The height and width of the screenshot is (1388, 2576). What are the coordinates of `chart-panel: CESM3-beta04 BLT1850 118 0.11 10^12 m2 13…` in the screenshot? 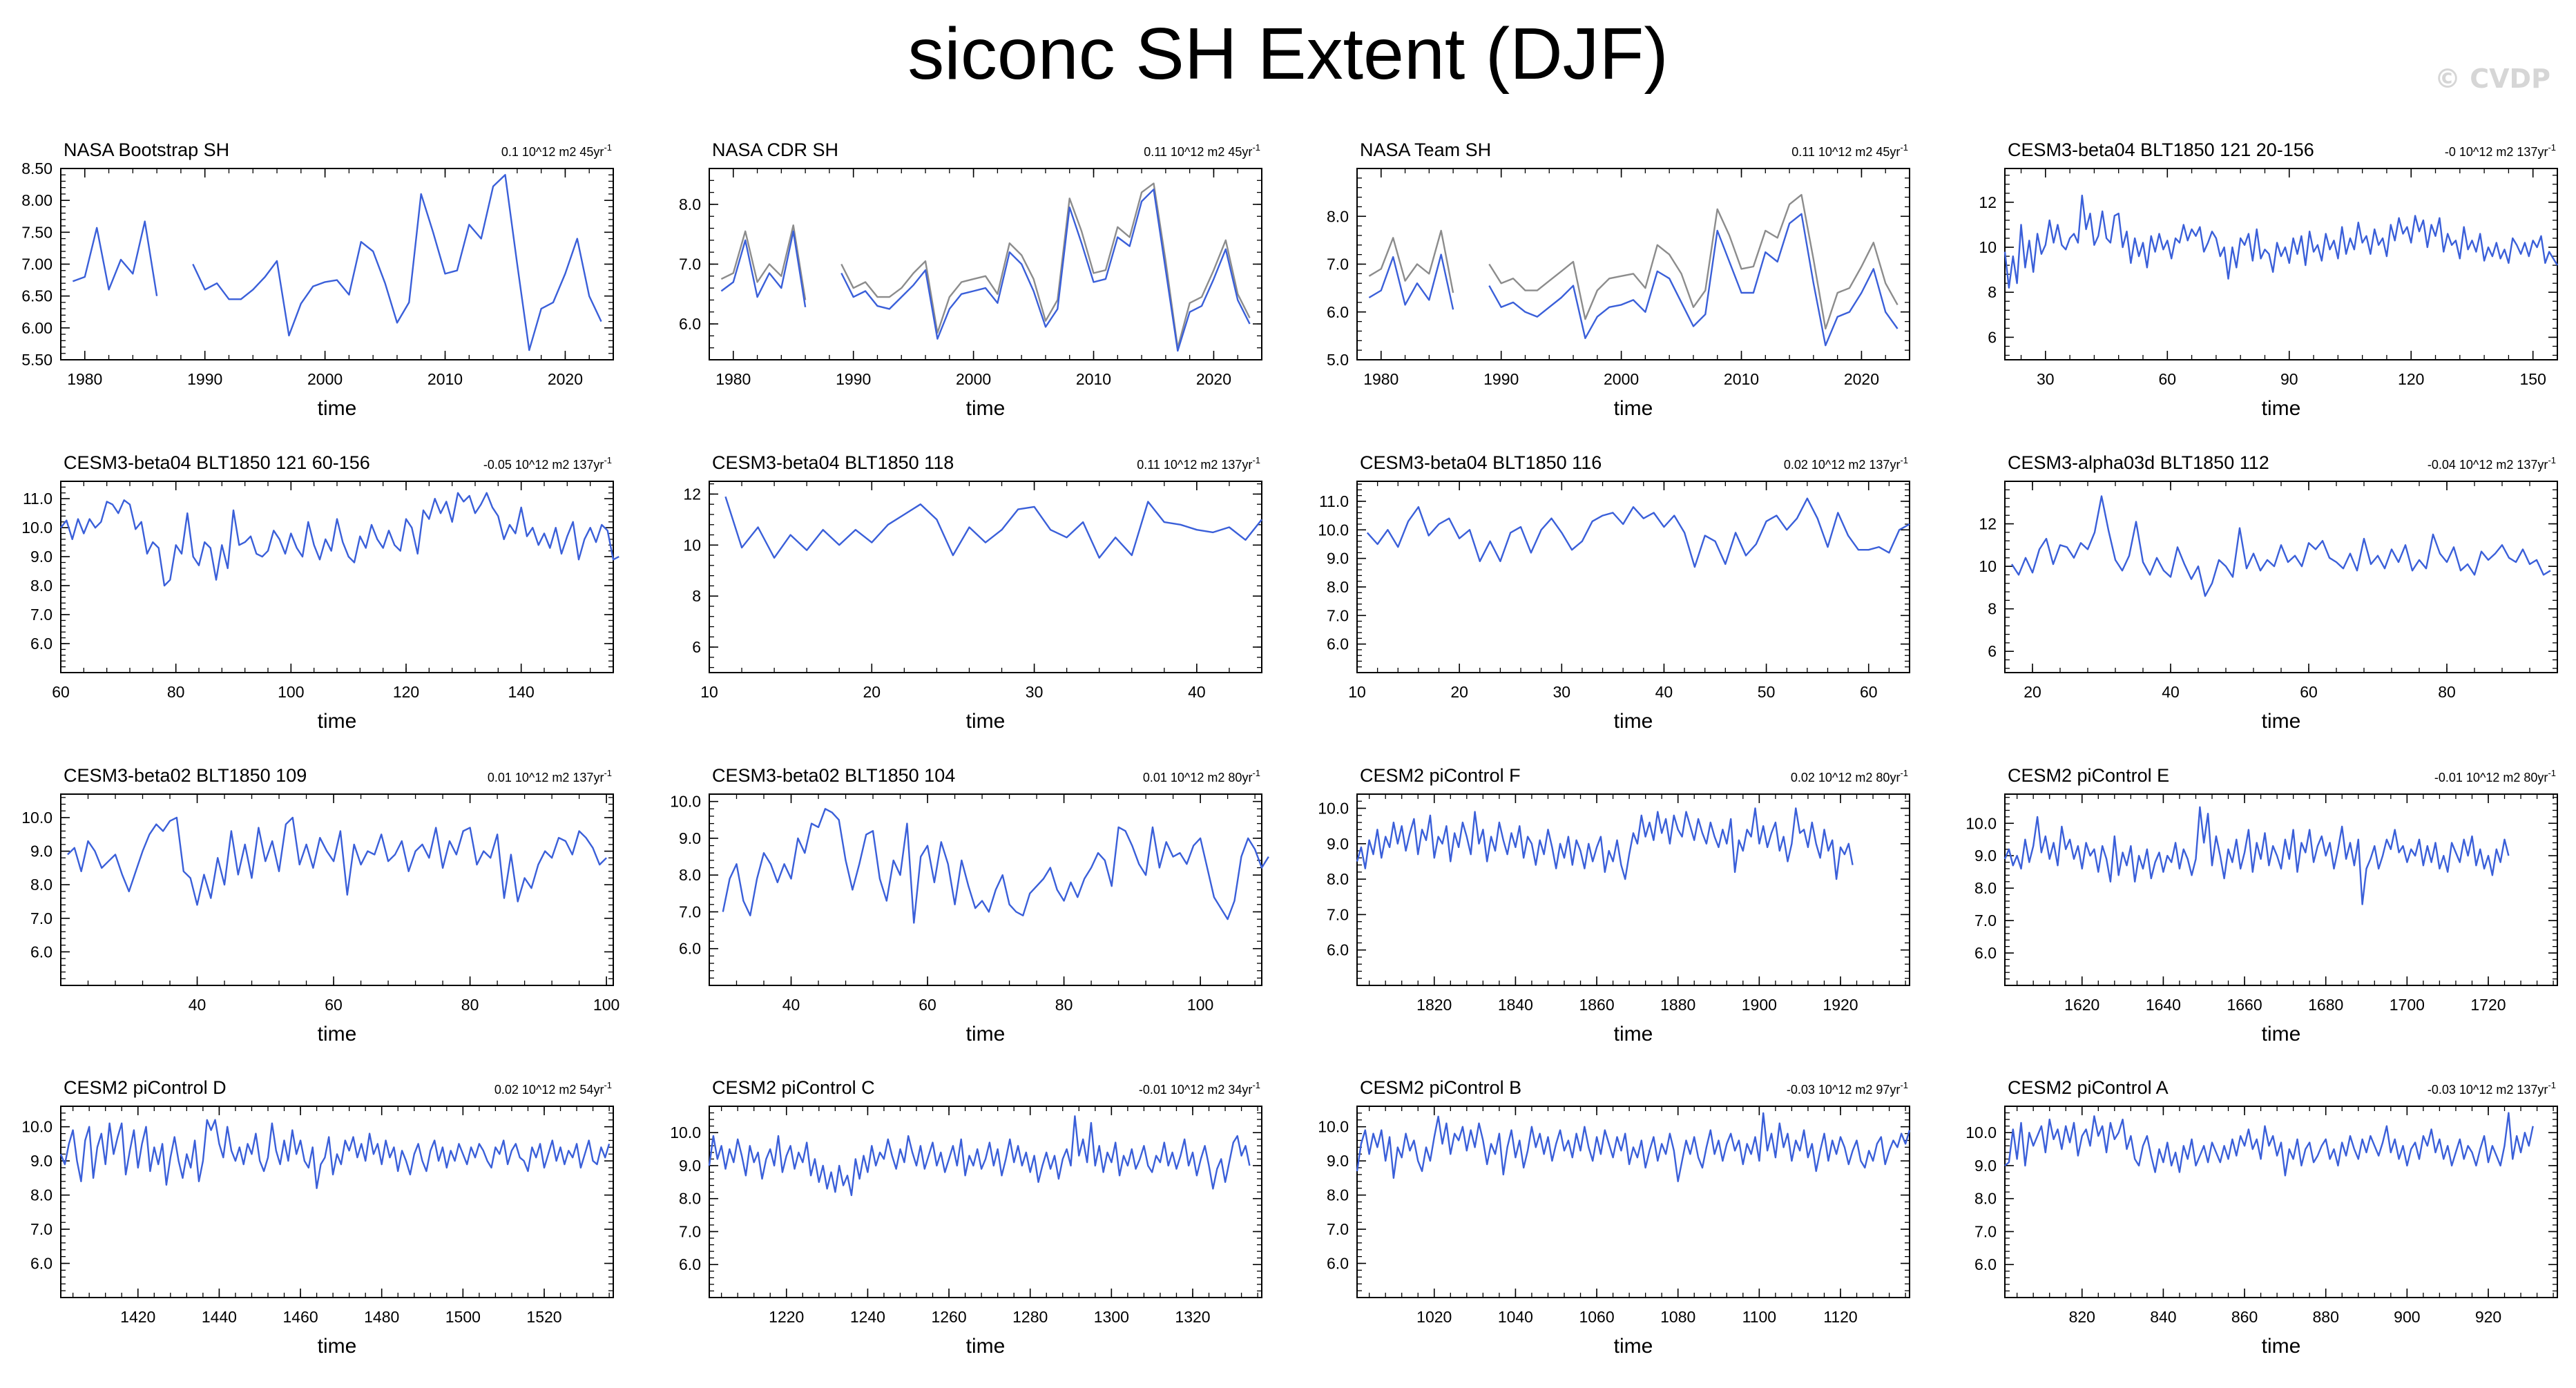 It's located at (972, 592).